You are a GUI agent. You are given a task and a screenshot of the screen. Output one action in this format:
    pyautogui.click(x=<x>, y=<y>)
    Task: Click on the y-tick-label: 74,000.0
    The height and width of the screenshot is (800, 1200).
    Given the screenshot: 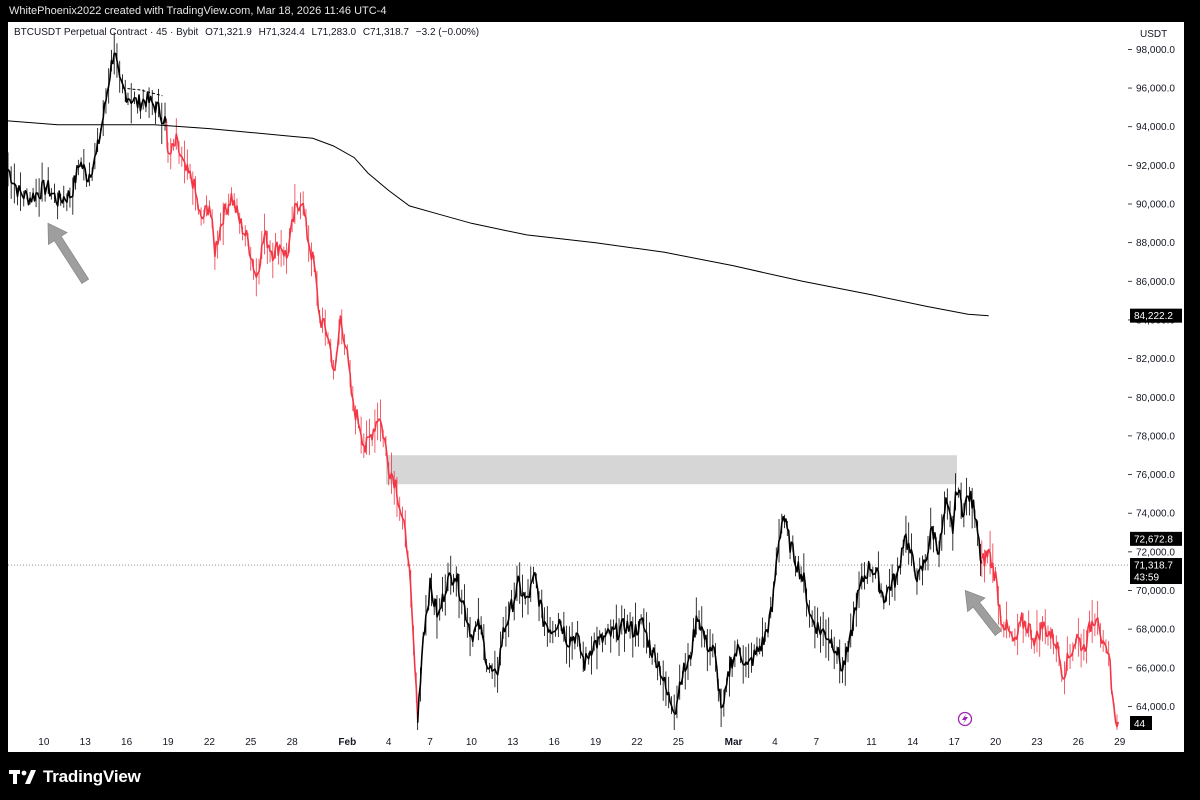 What is the action you would take?
    pyautogui.click(x=1155, y=514)
    